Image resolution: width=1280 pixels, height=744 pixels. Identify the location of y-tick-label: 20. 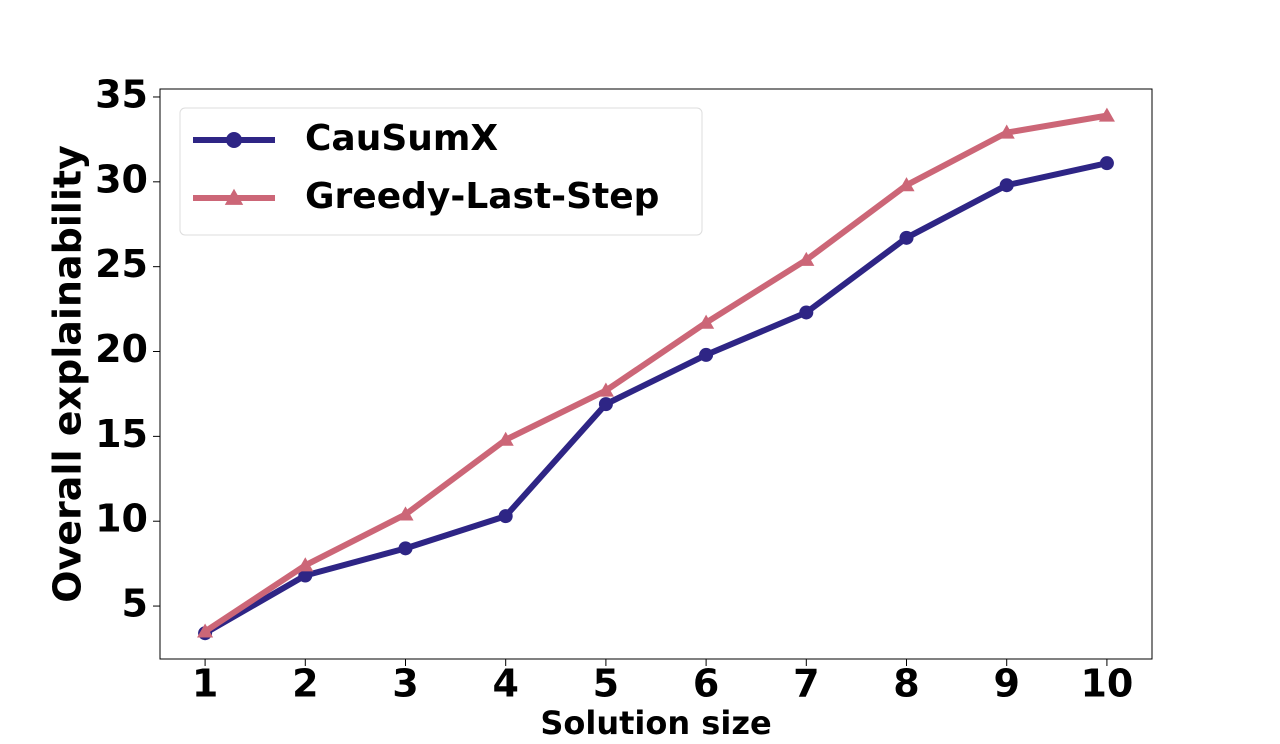
(121, 349).